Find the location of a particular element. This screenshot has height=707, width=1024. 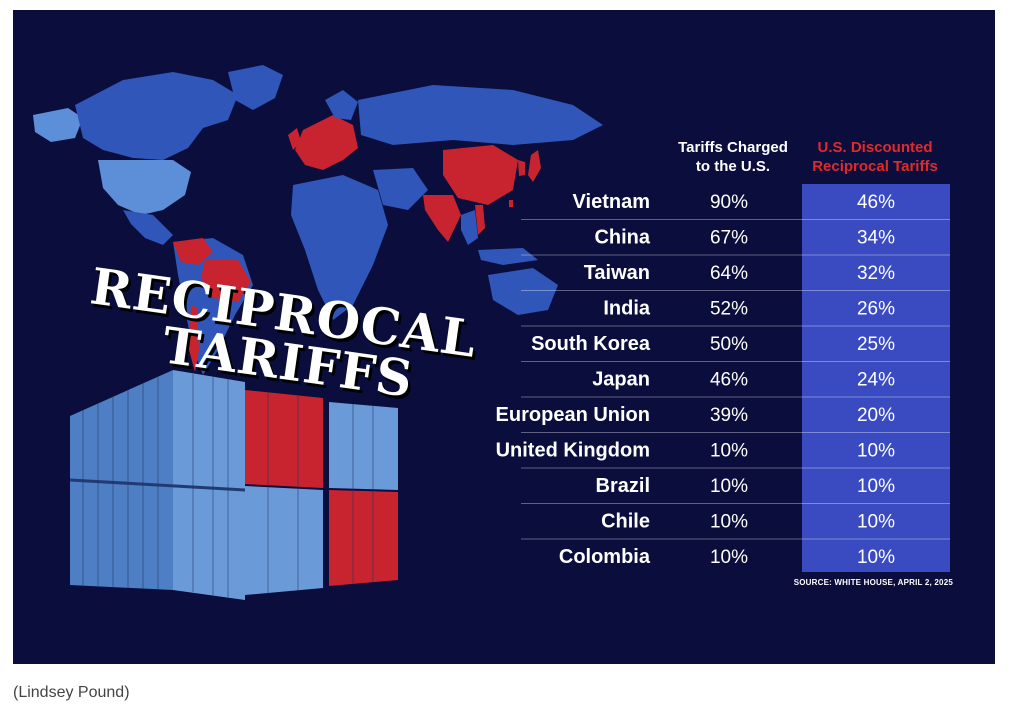

table-row: Japan 46% 24% is located at coordinates (735, 383).